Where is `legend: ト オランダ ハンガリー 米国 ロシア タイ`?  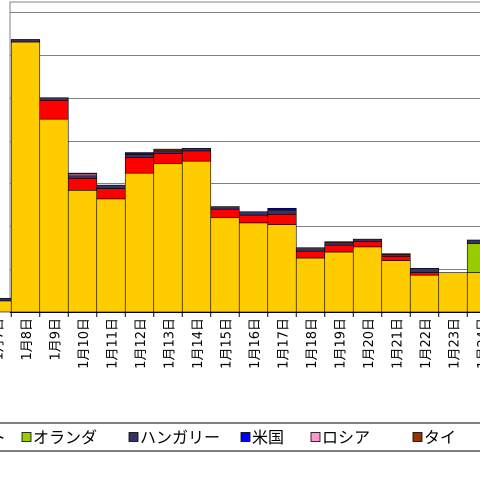 legend: ト オランダ ハンガリー 米国 ロシア タイ is located at coordinates (240, 437).